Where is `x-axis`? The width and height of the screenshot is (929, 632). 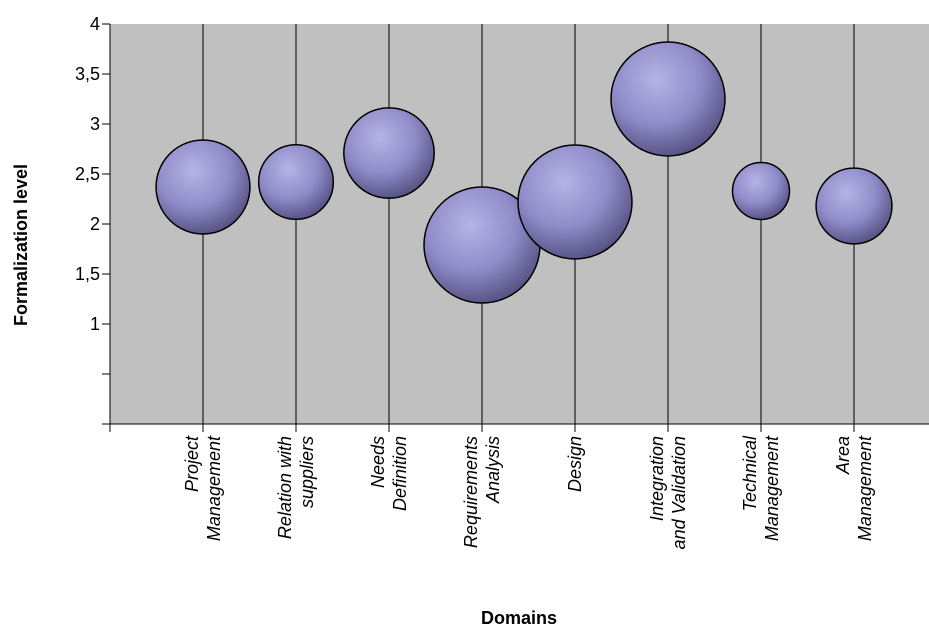 x-axis is located at coordinates (519, 427).